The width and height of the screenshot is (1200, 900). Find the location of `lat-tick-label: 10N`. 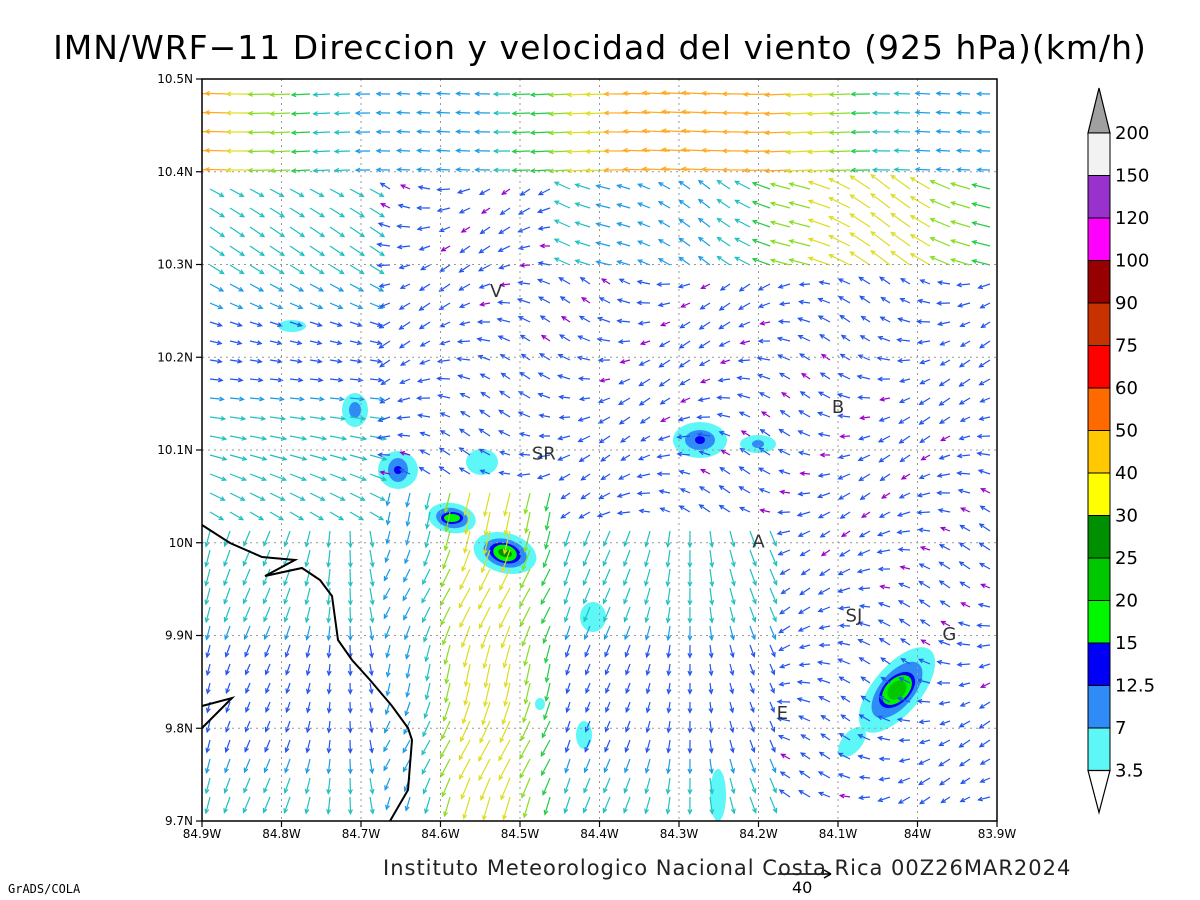

lat-tick-label: 10N is located at coordinates (181, 543).